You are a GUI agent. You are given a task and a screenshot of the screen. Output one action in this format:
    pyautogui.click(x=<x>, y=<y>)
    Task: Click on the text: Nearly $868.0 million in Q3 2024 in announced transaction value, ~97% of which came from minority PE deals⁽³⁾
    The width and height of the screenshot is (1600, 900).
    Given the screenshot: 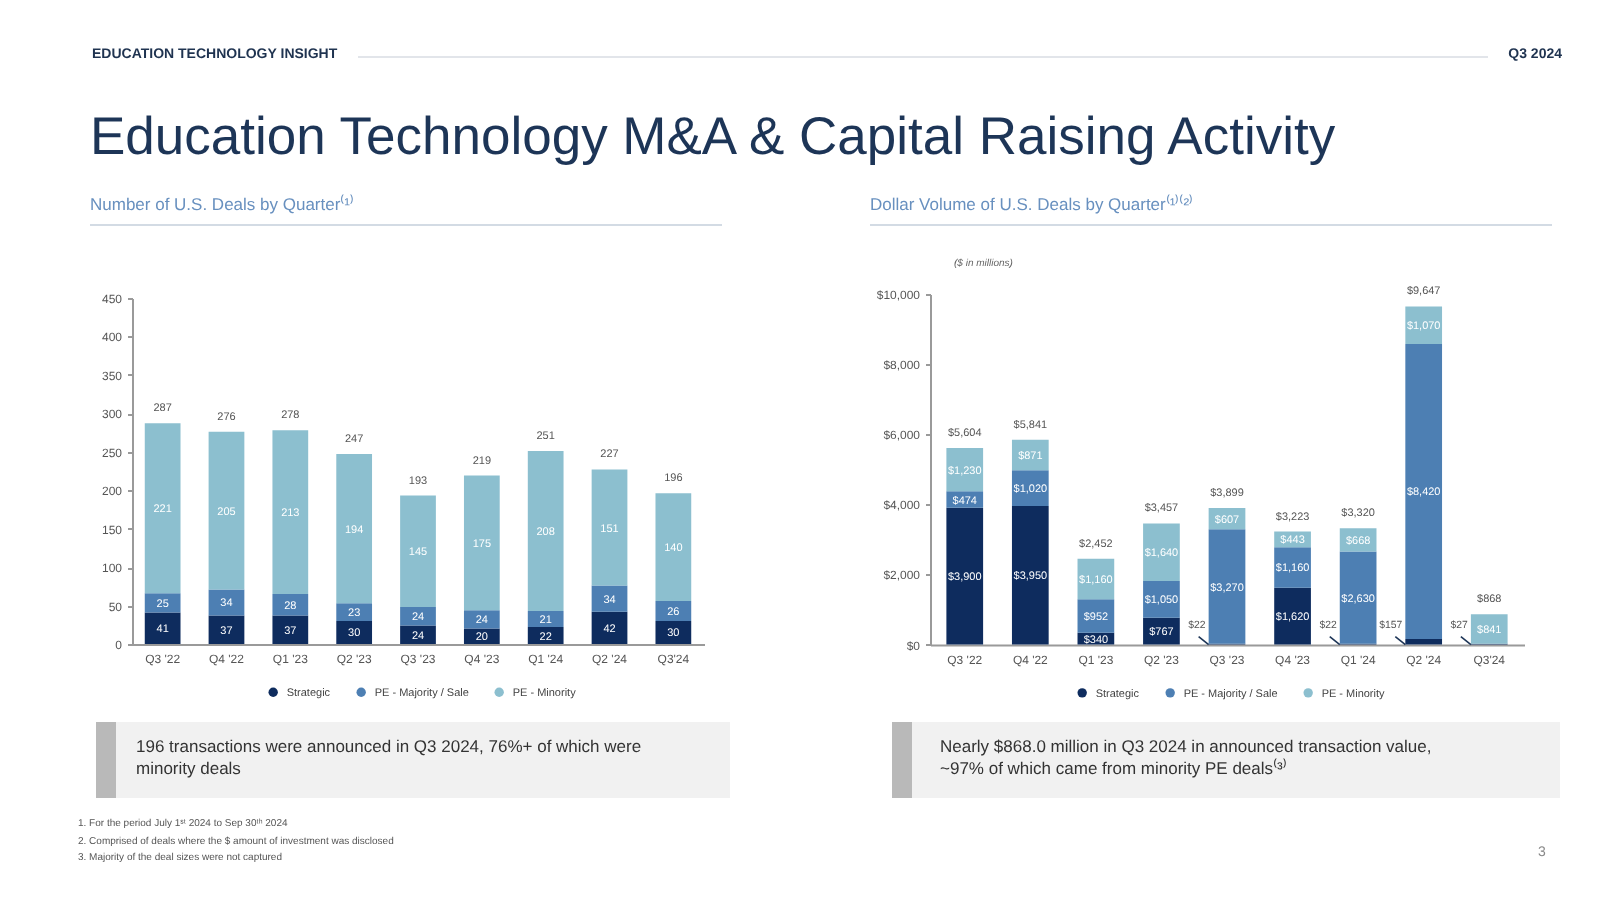 What is the action you would take?
    pyautogui.click(x=1187, y=758)
    